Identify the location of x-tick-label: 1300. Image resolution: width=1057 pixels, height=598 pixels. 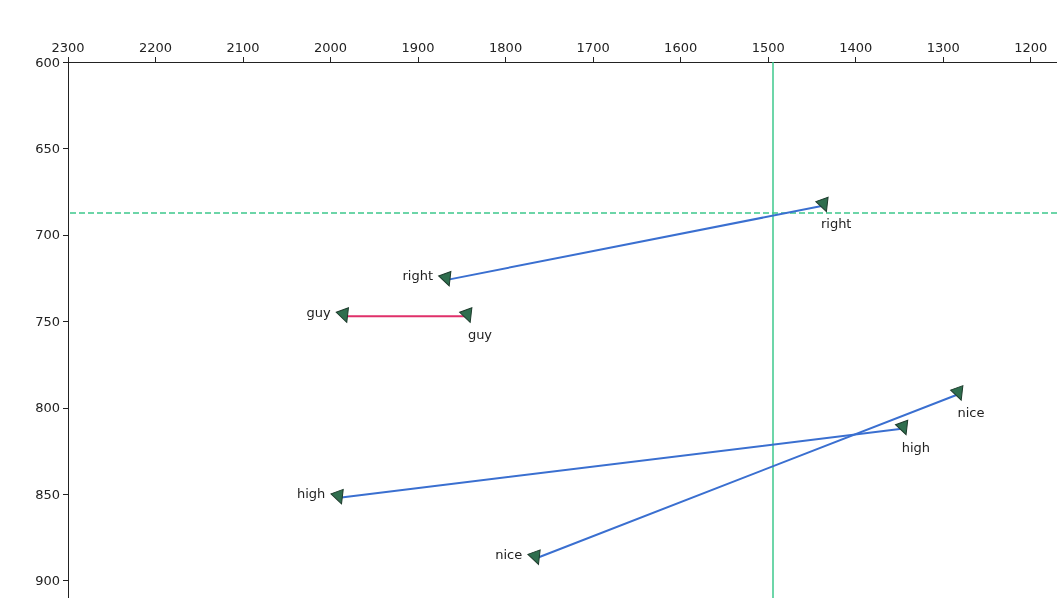
(943, 47).